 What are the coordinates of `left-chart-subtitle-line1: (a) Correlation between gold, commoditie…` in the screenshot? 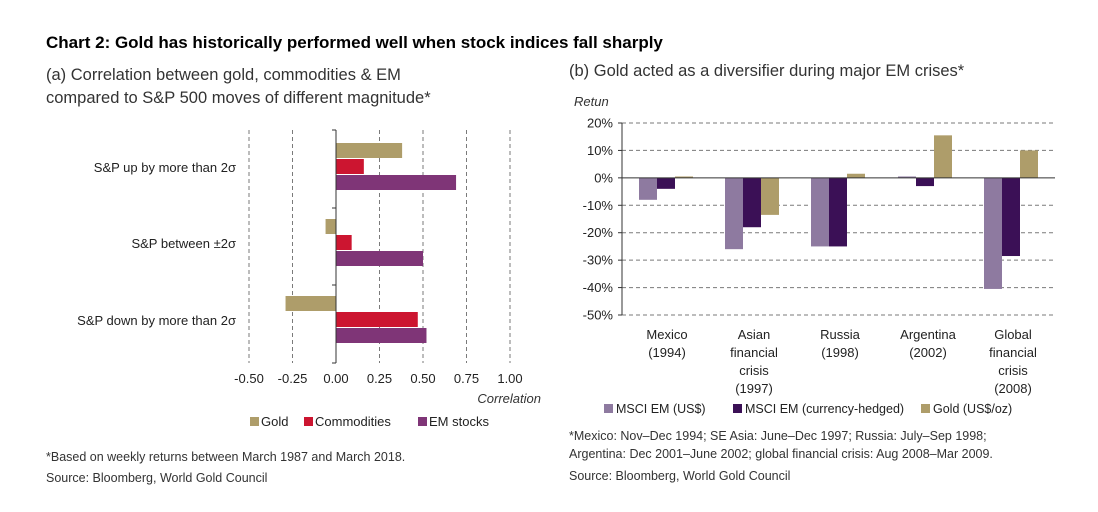 It's located at (223, 75).